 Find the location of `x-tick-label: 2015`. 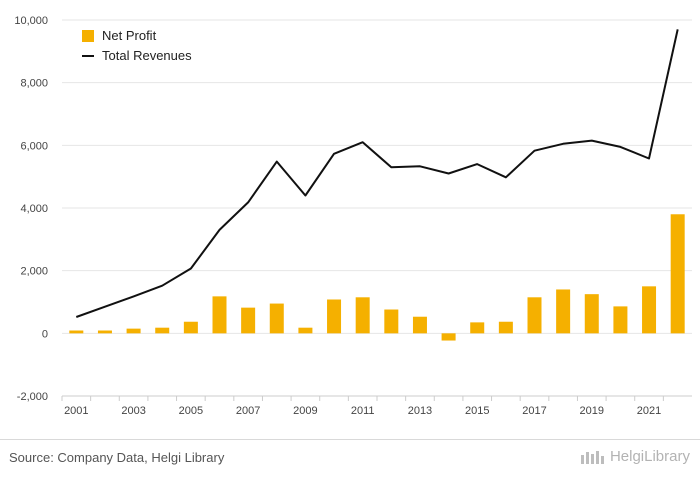

x-tick-label: 2015 is located at coordinates (477, 411).